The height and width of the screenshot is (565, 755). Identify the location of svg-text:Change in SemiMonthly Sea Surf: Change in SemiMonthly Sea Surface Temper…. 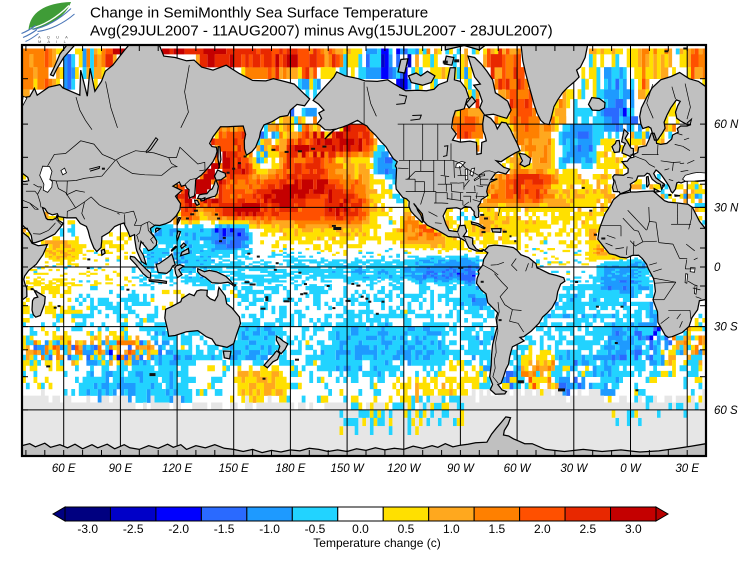
(259, 13).